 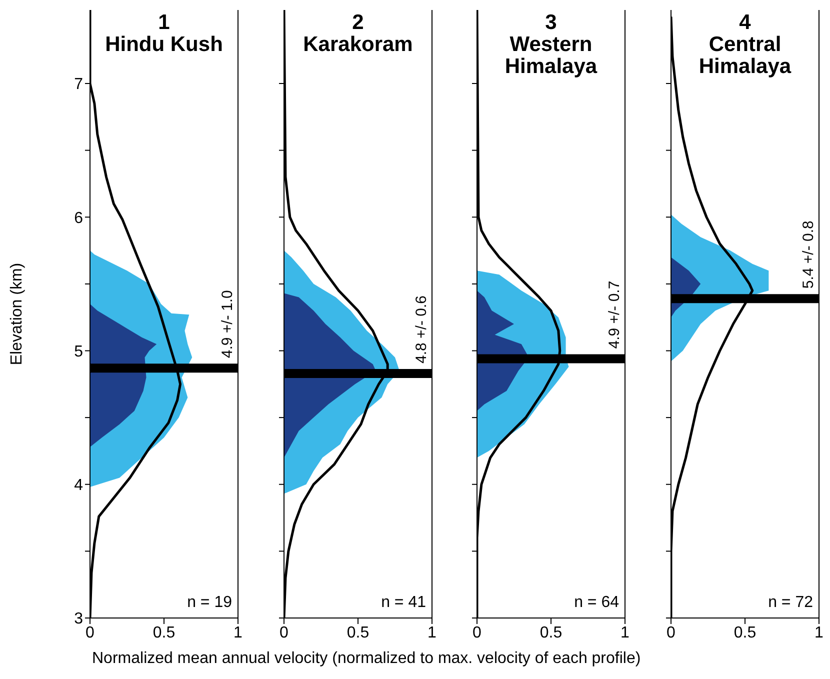 I want to click on annotation: n = 72, so click(x=790, y=603).